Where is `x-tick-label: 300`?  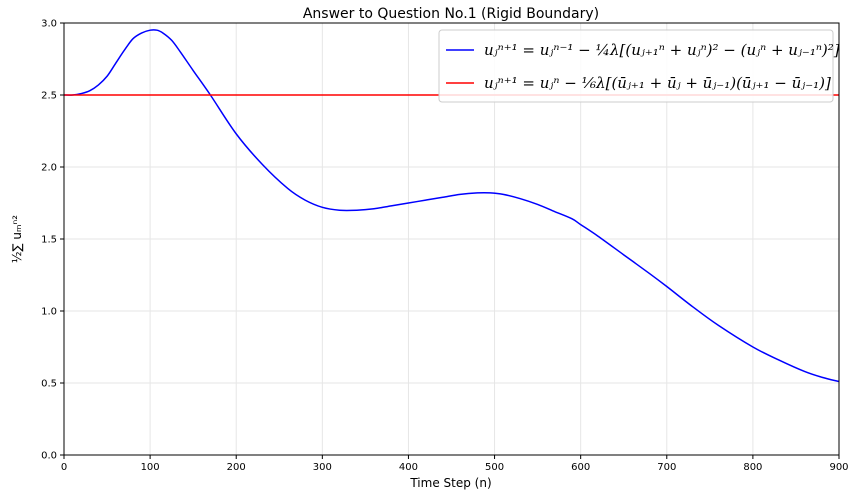
x-tick-label: 300 is located at coordinates (322, 467).